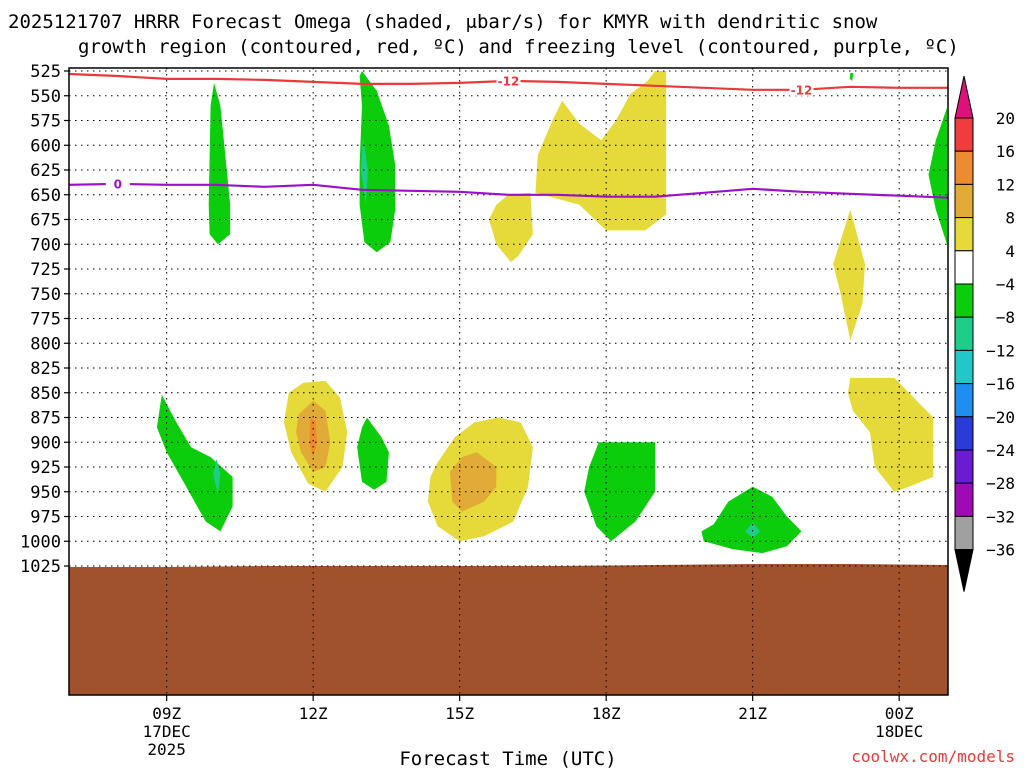  I want to click on y-tick-label: 975, so click(45, 518).